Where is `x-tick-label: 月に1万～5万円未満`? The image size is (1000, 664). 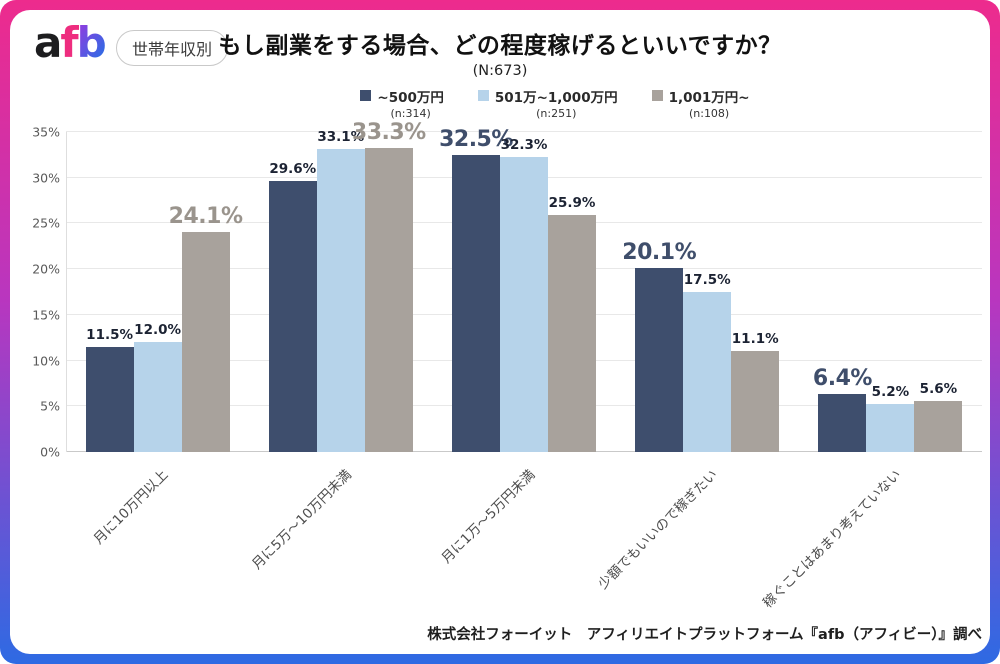 x-tick-label: 月に1万～5万円未満 is located at coordinates (488, 516).